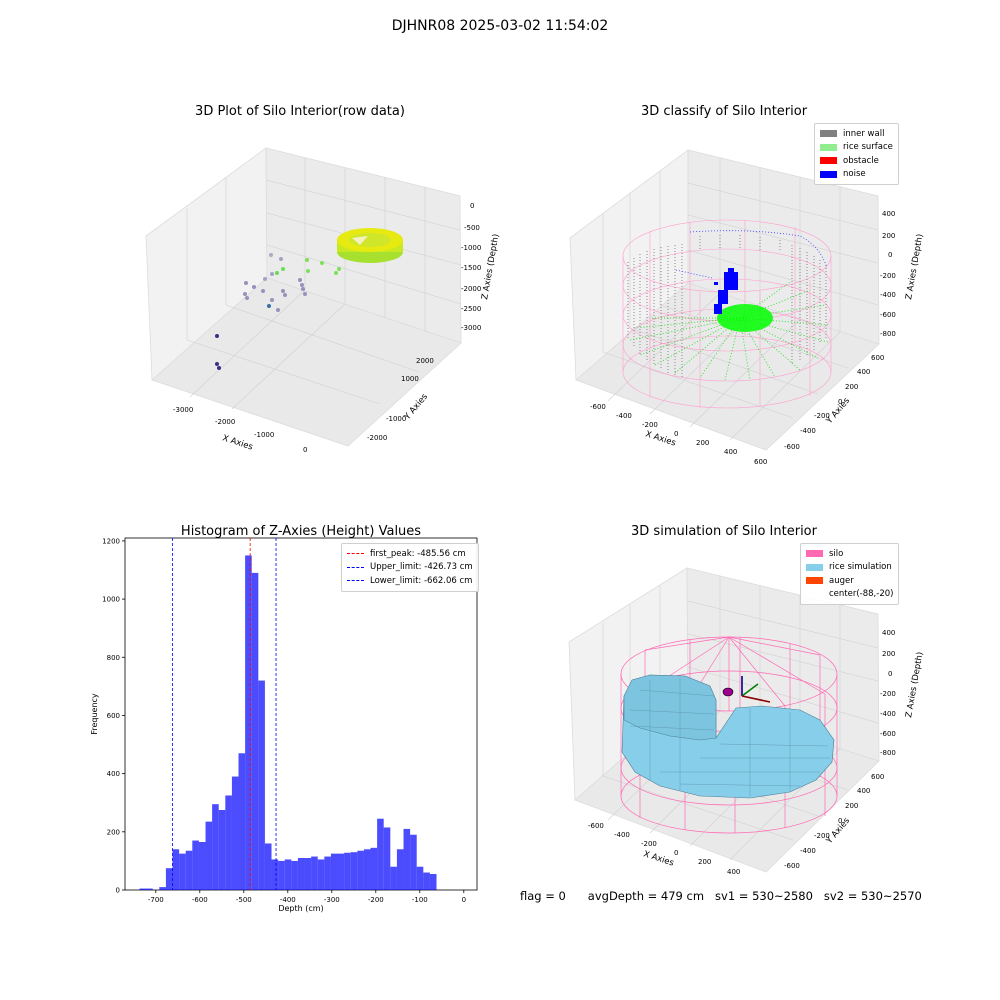 The height and width of the screenshot is (1000, 1000). I want to click on simulation-y-tick: 0, so click(840, 821).